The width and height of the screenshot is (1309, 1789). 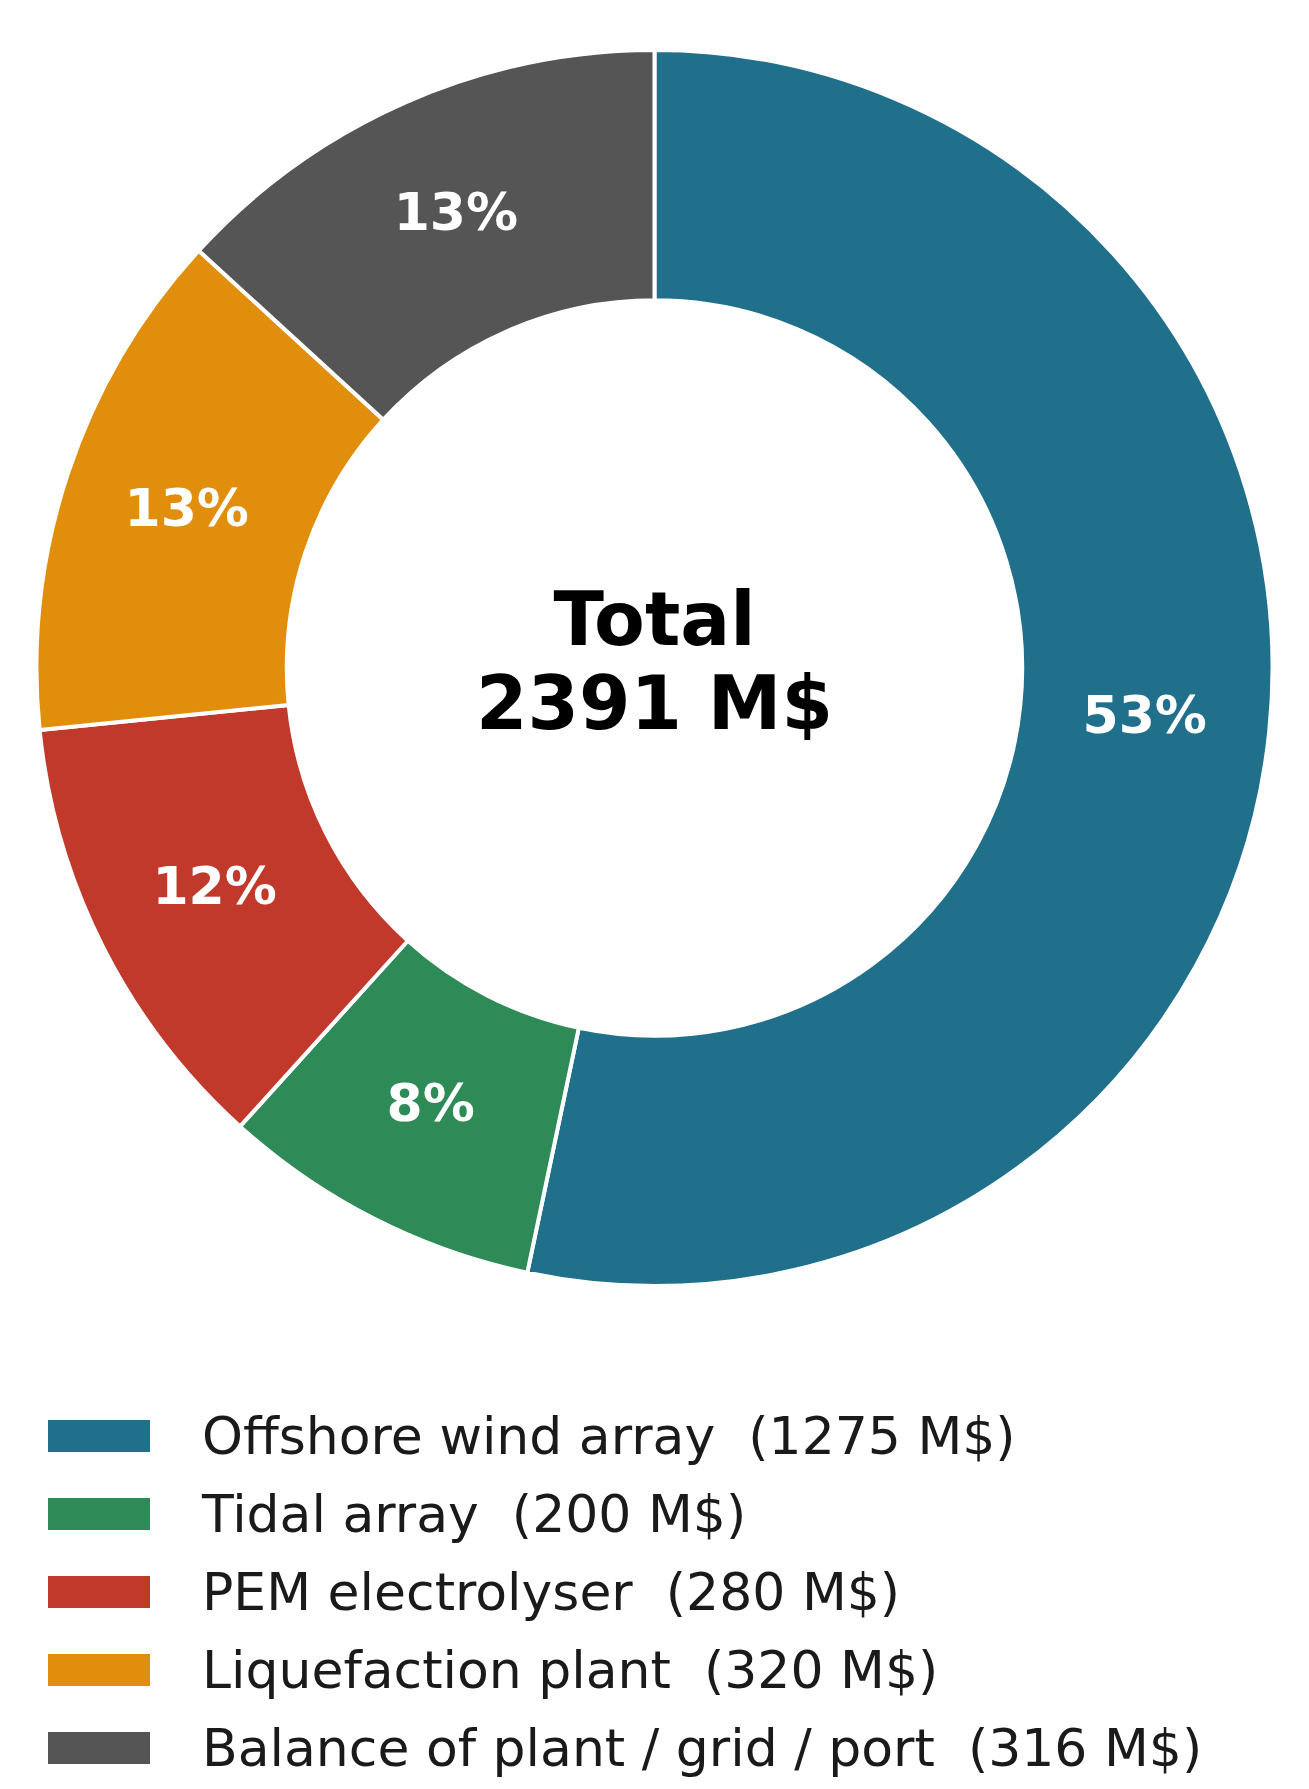 I want to click on legend-label: PEM electrolyser (280 M$), so click(x=551, y=1592).